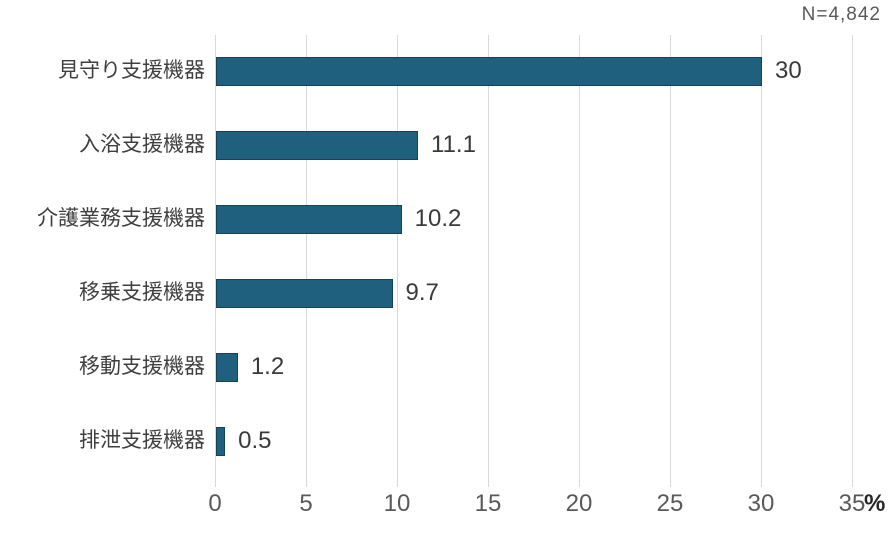  I want to click on category-label: 移動支援機器, so click(142, 366).